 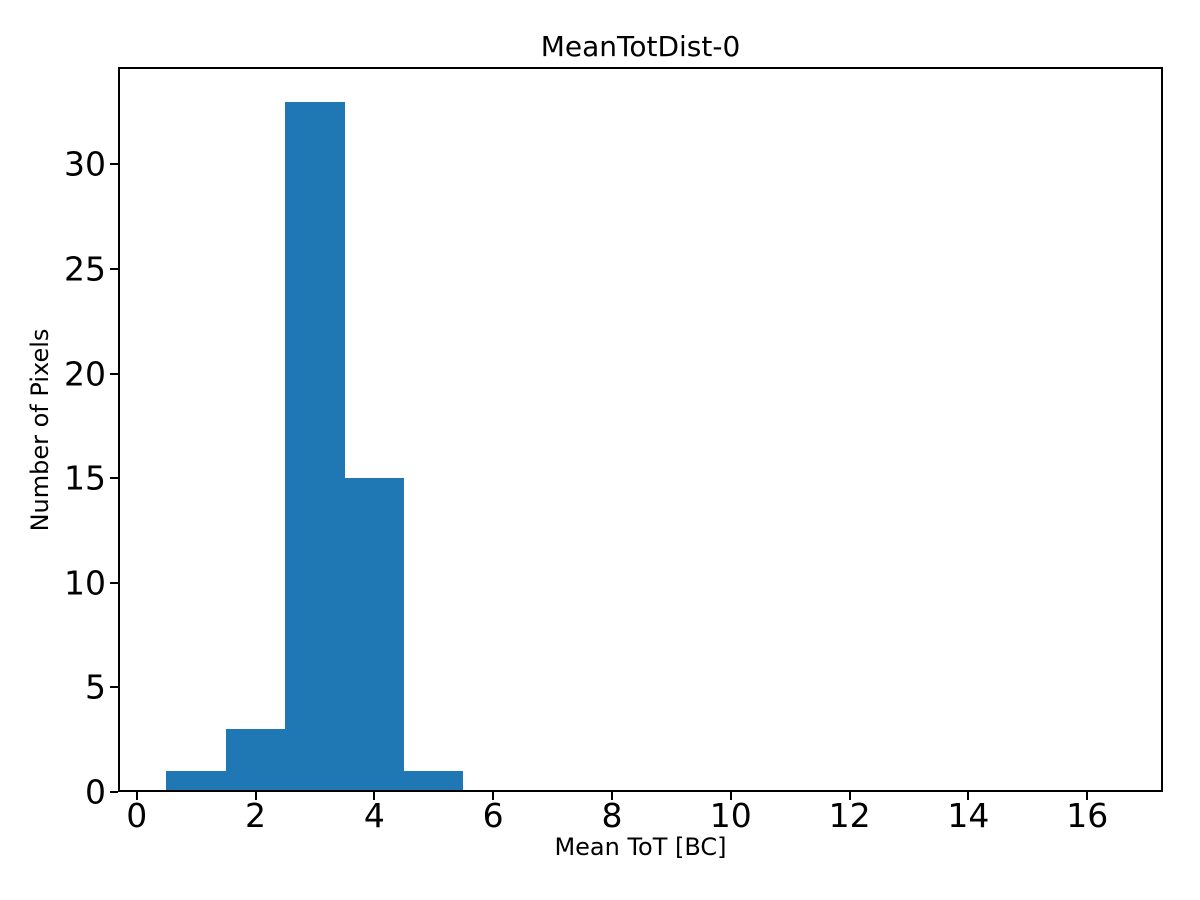 I want to click on y-tick-label: 5, so click(x=95, y=687).